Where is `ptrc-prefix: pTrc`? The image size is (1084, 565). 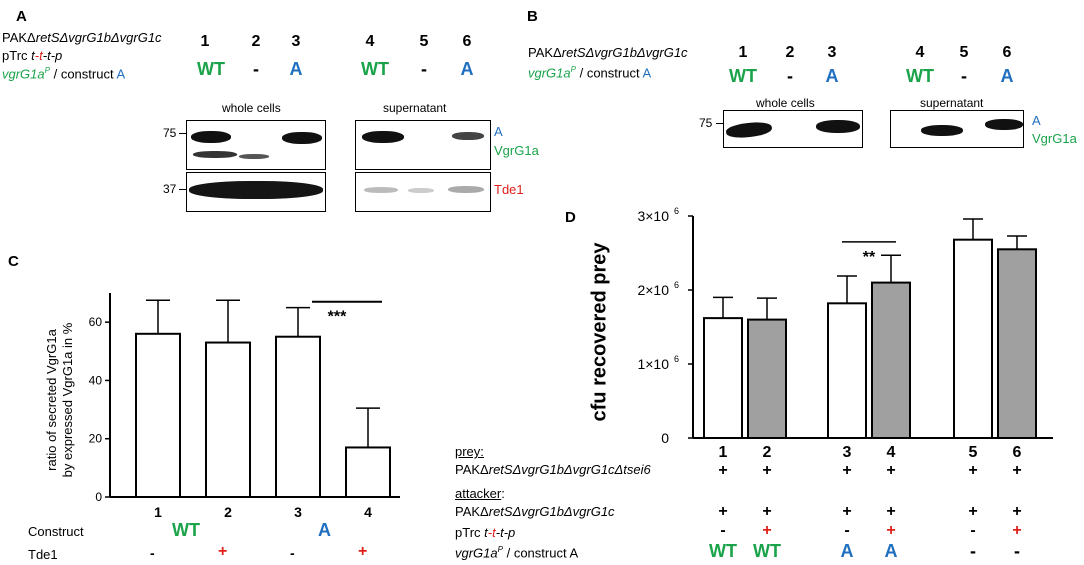
ptrc-prefix: pTrc is located at coordinates (470, 532).